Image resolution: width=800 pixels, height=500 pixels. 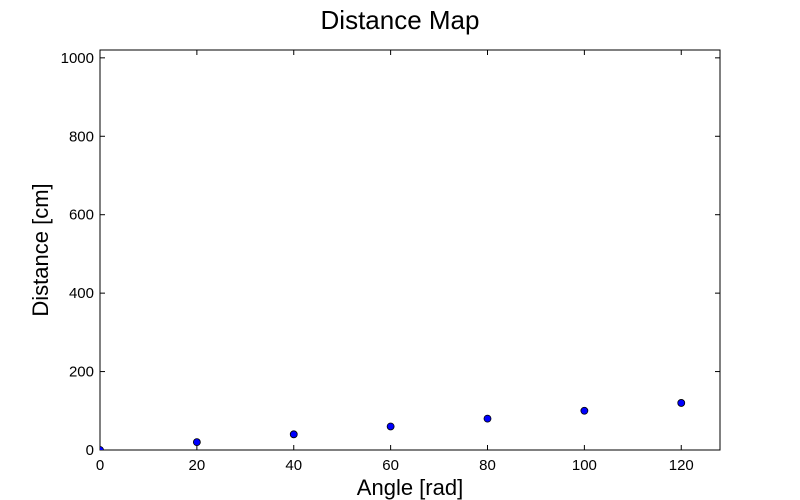 I want to click on y-tick-label: 800, so click(x=81, y=136).